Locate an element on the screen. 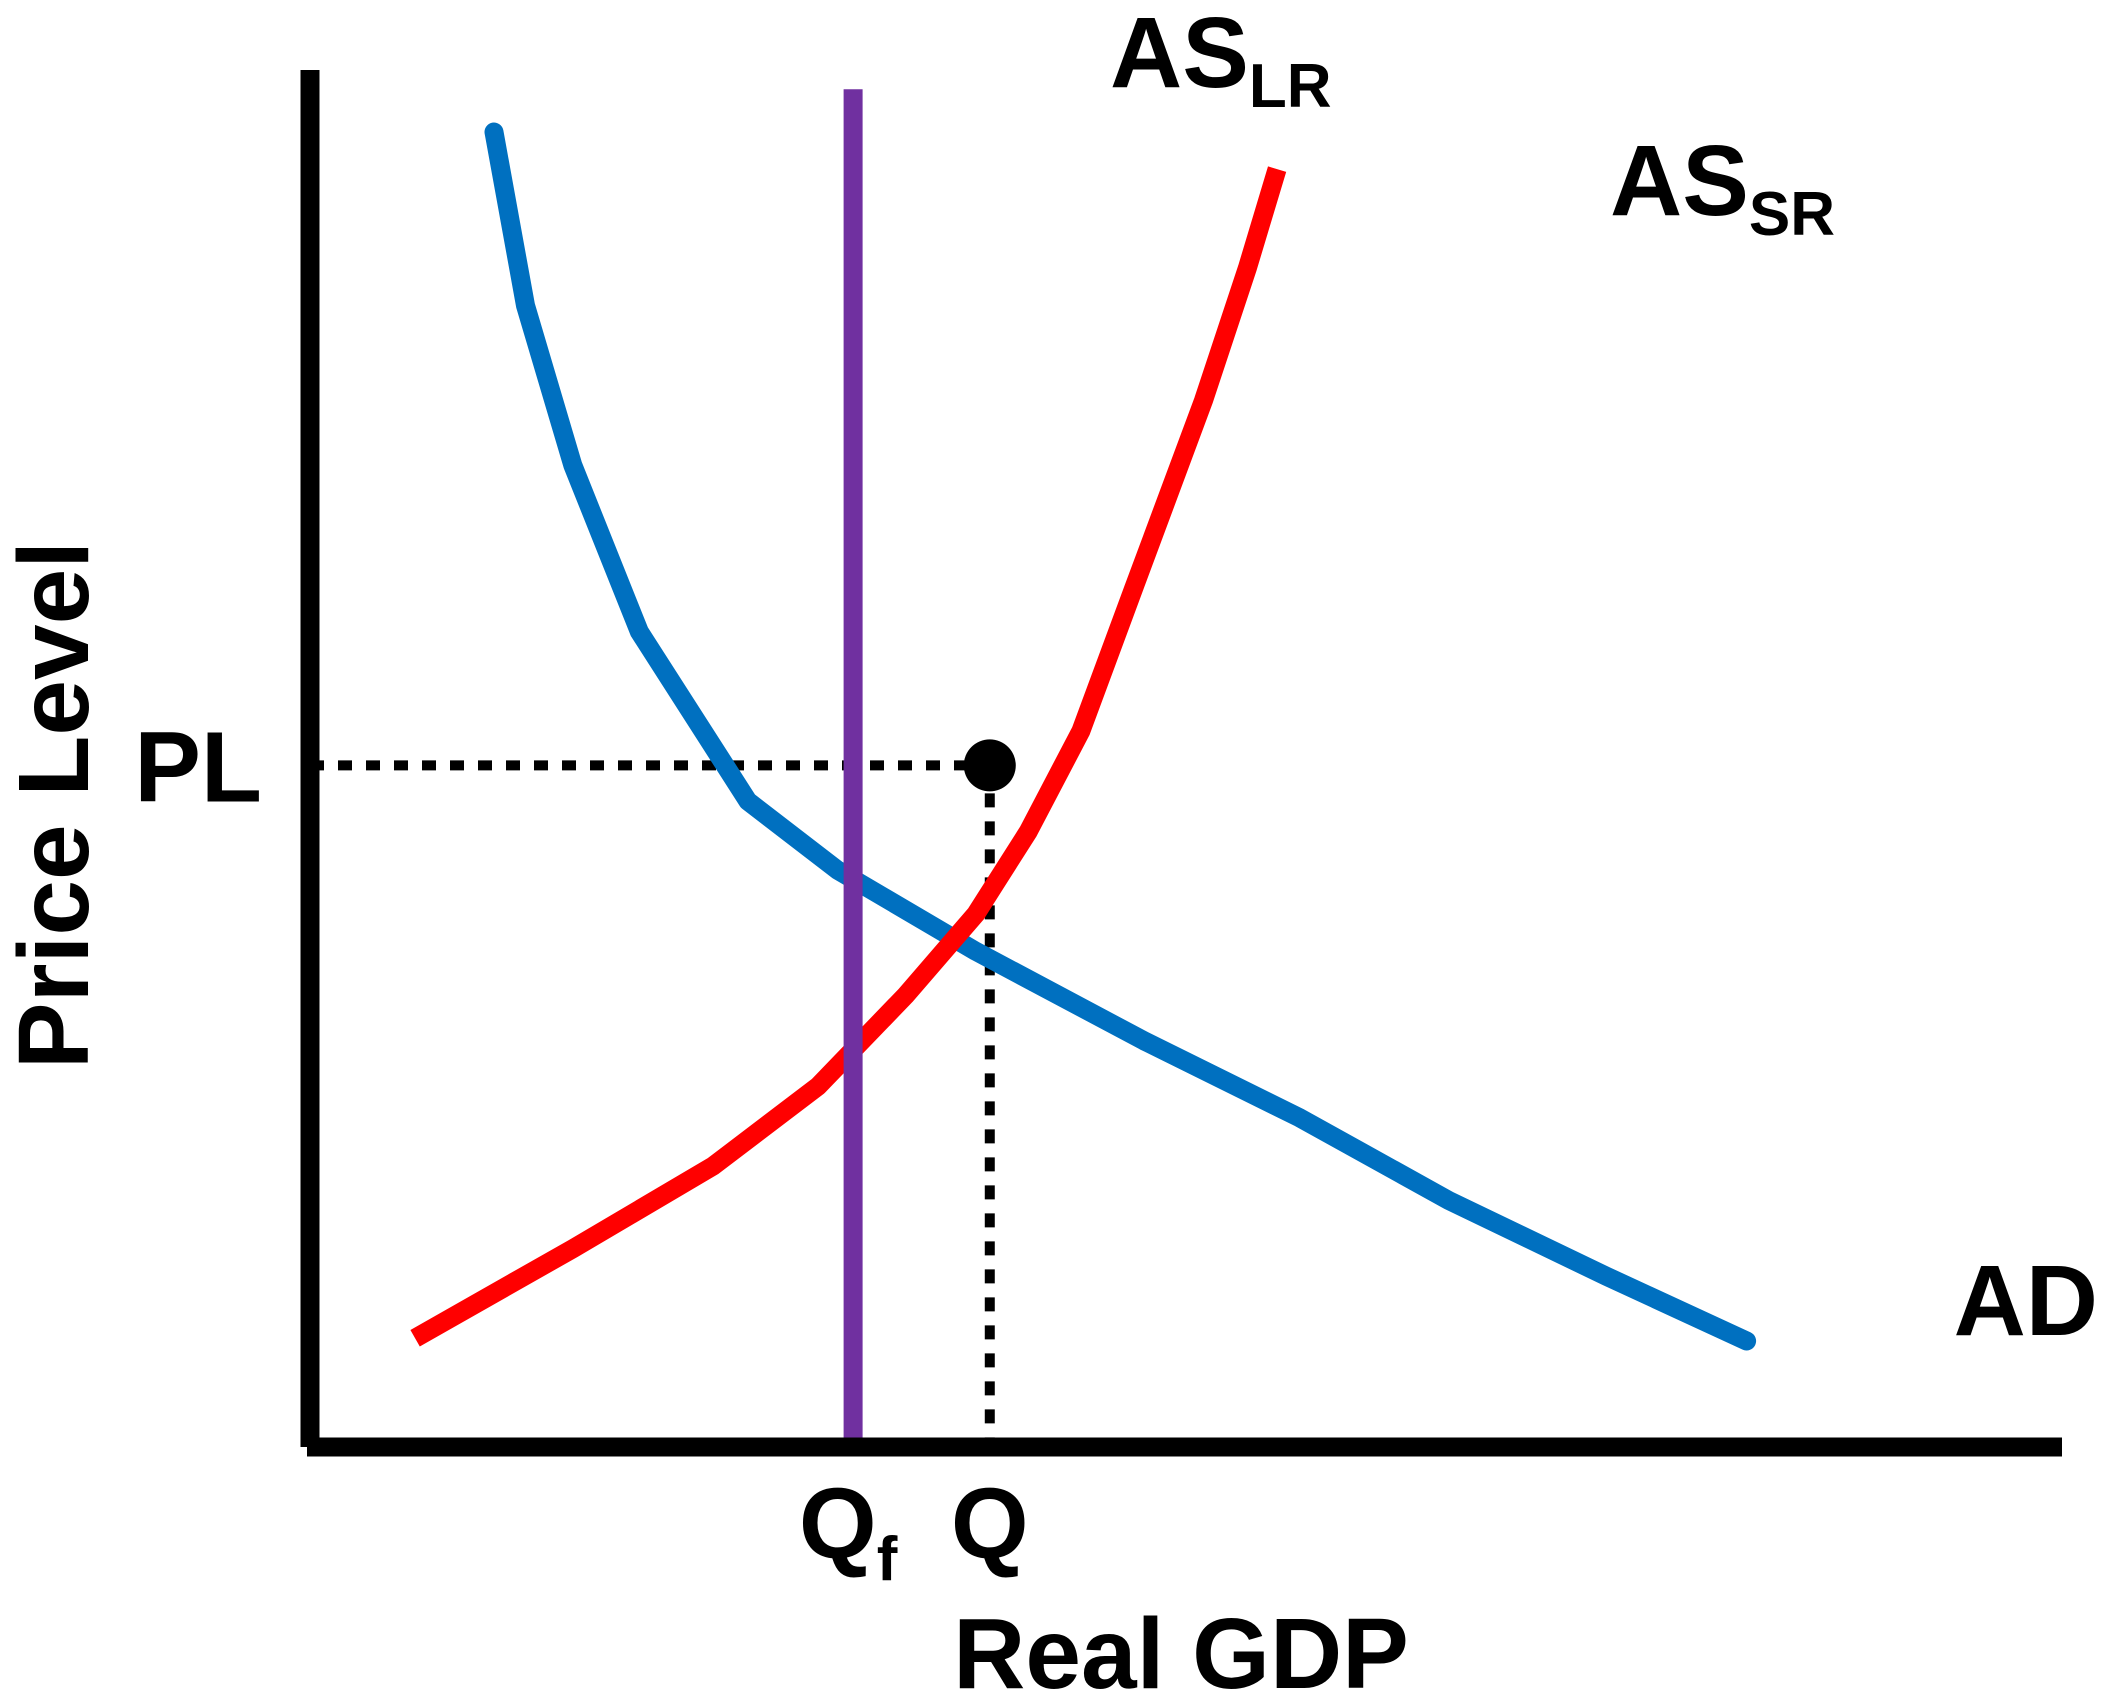 The width and height of the screenshot is (2113, 1704). curve-label-ad: AD is located at coordinates (2026, 1301).